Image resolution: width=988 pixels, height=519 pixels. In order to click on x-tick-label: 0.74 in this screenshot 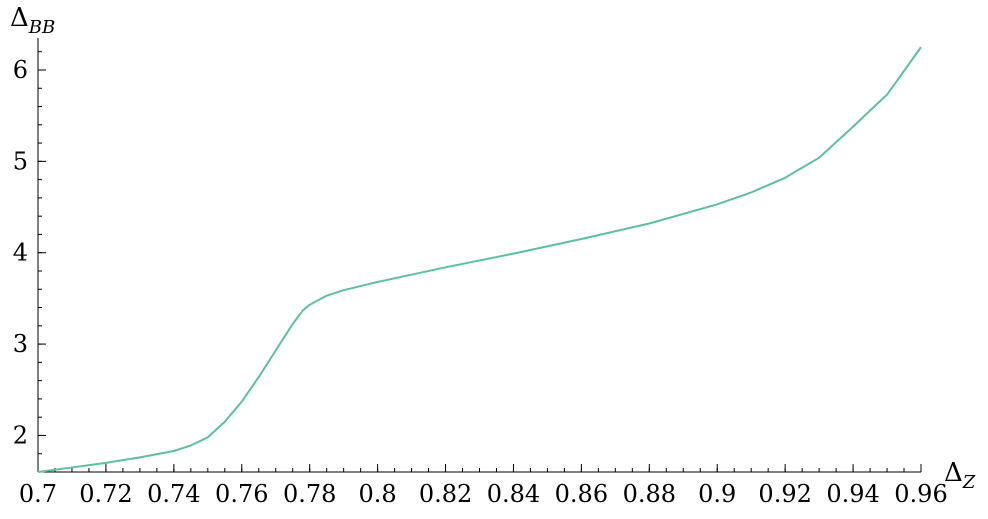, I will do `click(173, 494)`.